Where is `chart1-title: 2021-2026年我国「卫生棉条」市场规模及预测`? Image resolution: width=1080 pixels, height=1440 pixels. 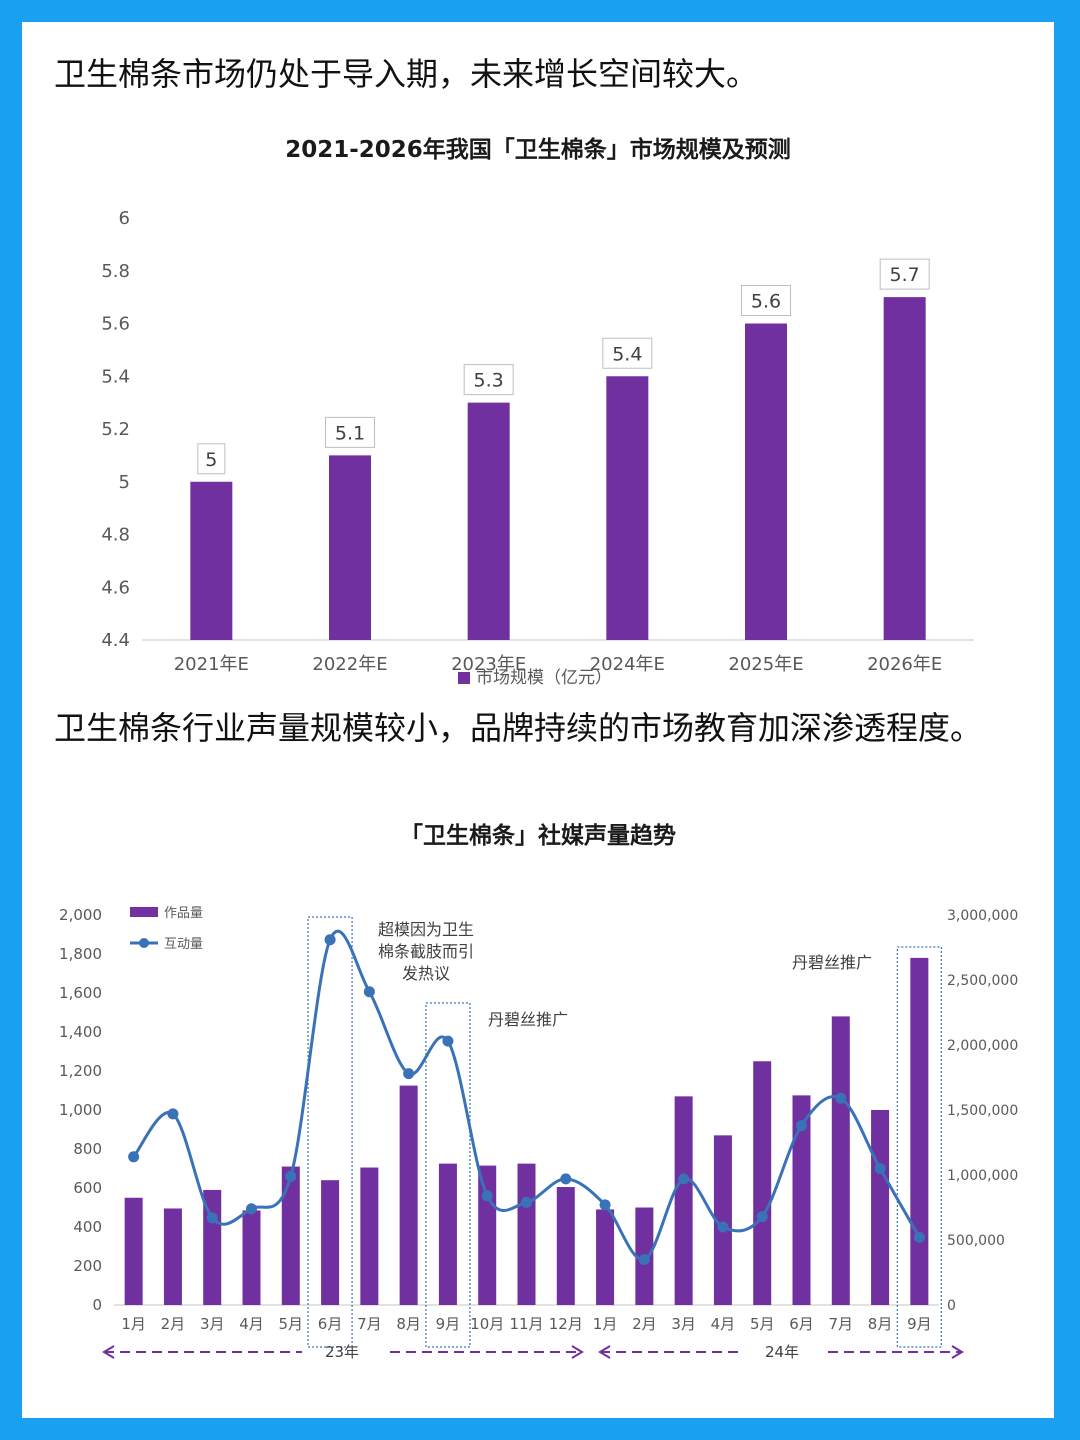
chart1-title: 2021-2026年我国「卫生棉条」市场规模及预测 is located at coordinates (538, 150).